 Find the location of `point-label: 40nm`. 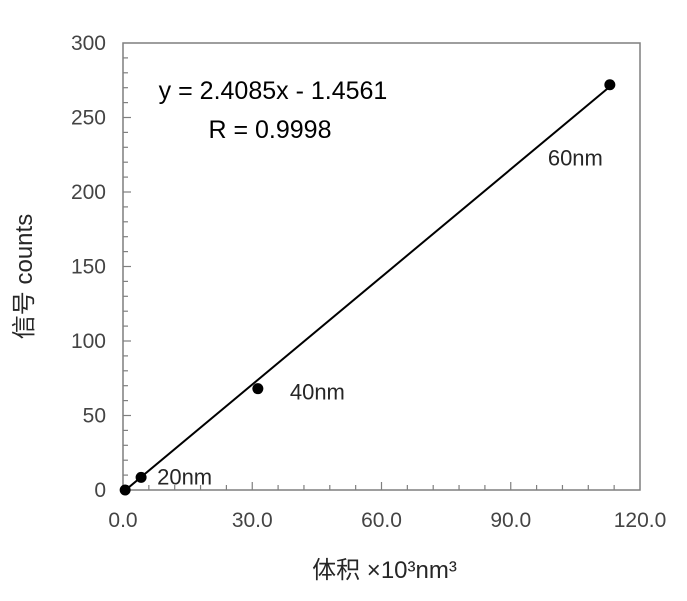

point-label: 40nm is located at coordinates (317, 392).